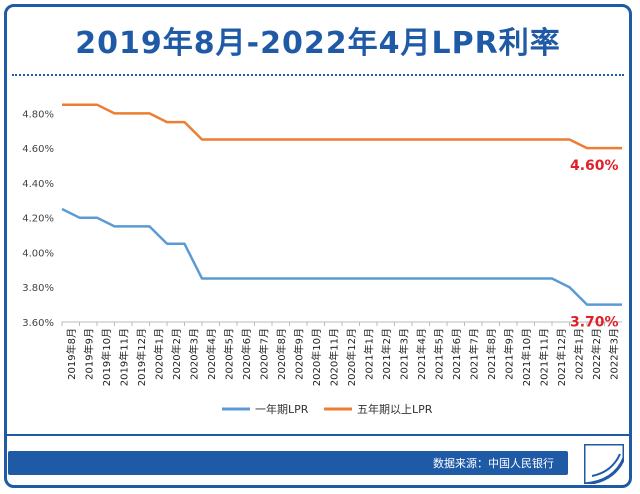  What do you see at coordinates (211, 354) in the screenshot?
I see `x-tick-label: 2020年4月` at bounding box center [211, 354].